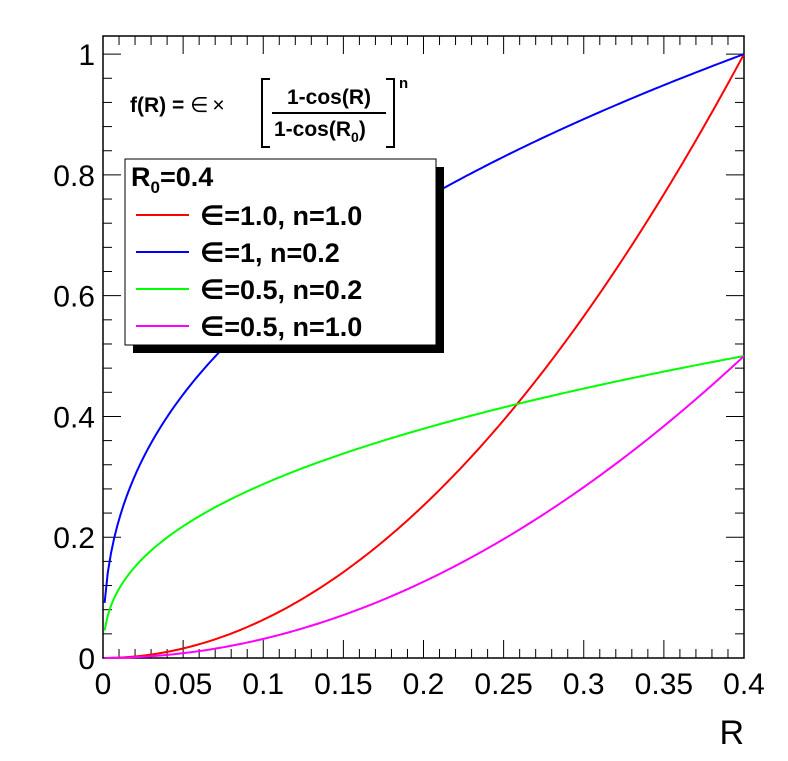 The width and height of the screenshot is (788, 761). I want to click on y-tick-label: 0.8, so click(74, 176).